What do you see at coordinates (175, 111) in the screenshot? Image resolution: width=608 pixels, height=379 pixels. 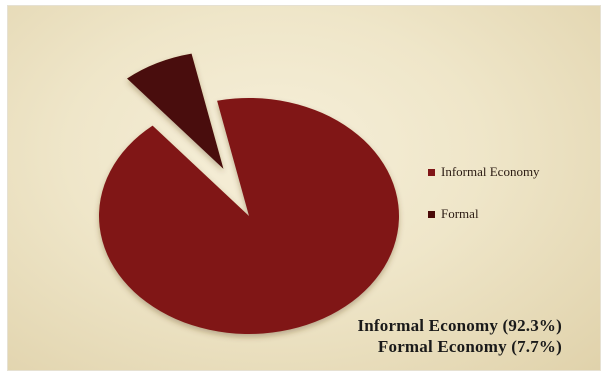 I see `pie-slice-formal` at bounding box center [175, 111].